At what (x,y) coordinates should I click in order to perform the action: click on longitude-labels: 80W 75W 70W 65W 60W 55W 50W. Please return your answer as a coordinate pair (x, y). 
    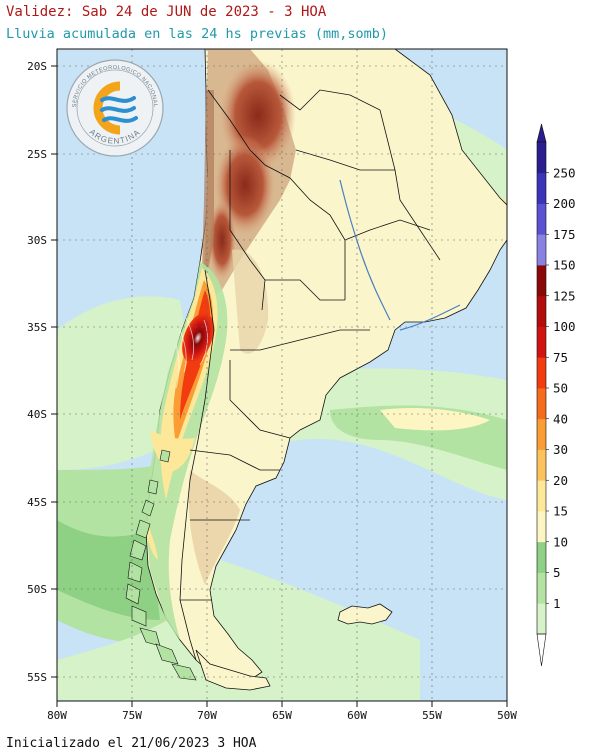
    Looking at the image, I should click on (282, 715).